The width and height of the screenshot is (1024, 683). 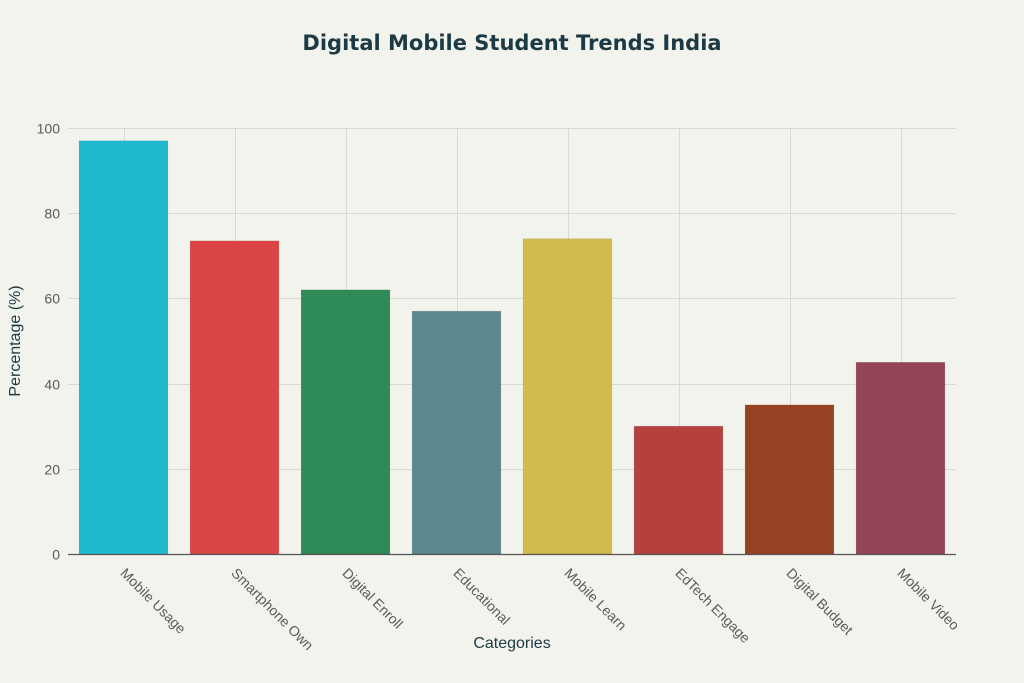 I want to click on chart-title: Digital Mobile Student Trends India, so click(x=511, y=43).